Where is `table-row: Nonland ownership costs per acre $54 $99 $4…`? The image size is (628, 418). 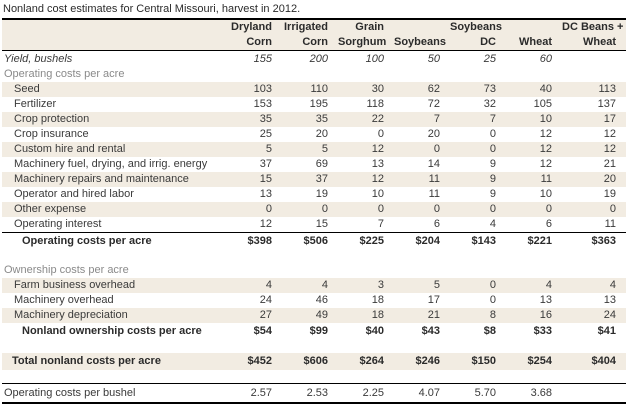 table-row: Nonland ownership costs per acre $54 $99 $4… is located at coordinates (314, 331).